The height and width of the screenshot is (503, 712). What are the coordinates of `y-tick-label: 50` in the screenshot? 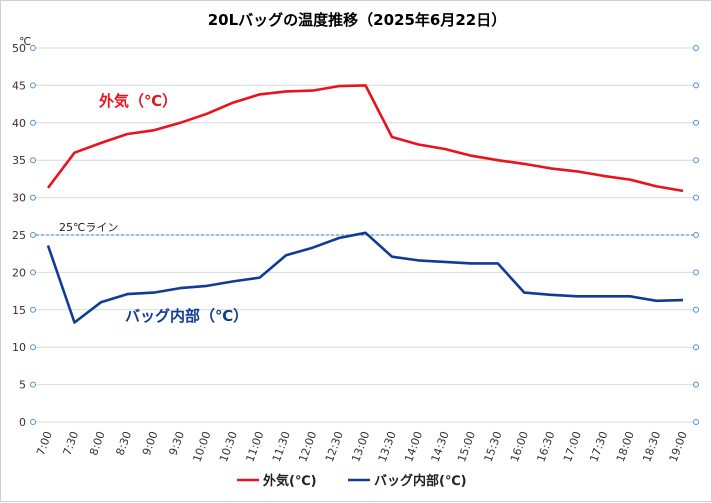 It's located at (19, 48).